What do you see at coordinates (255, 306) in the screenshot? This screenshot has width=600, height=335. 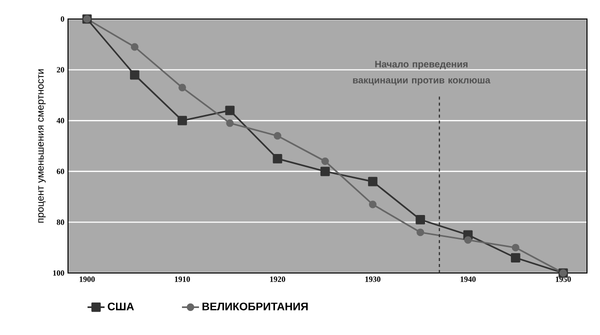 I see `legend-label: ВЕЛИКОБРИТАНИЯ` at bounding box center [255, 306].